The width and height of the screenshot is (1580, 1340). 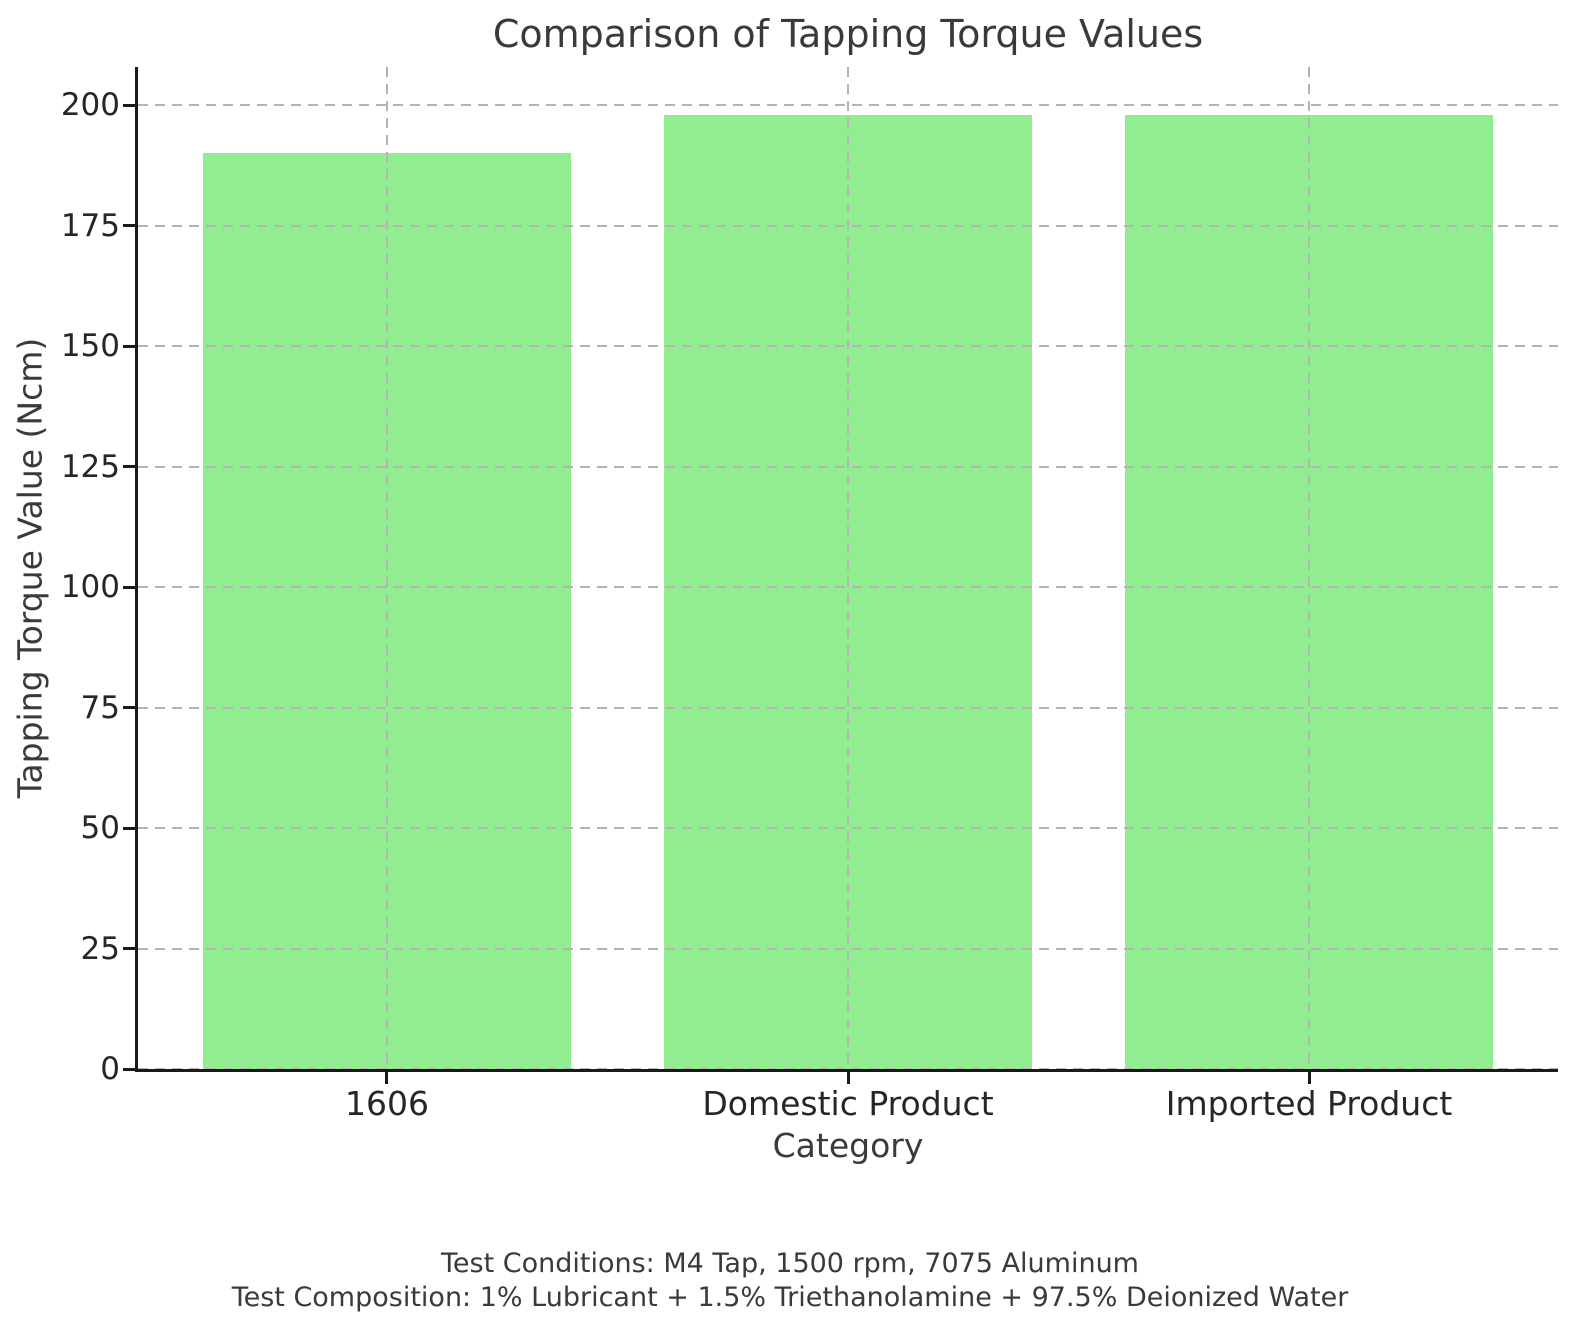 I want to click on x-tick-label: Domestic Product, so click(x=848, y=1103).